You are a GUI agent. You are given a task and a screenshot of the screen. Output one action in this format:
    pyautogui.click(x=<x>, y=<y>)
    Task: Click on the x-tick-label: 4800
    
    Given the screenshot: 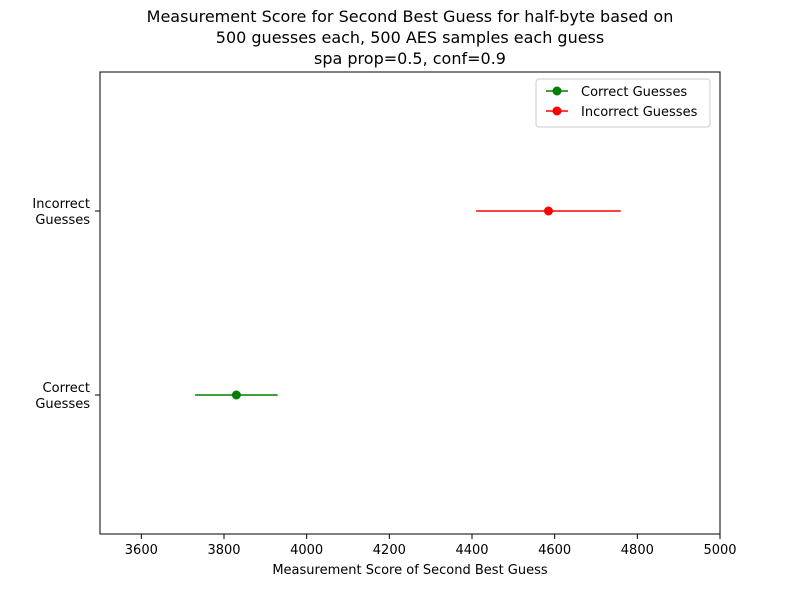 What is the action you would take?
    pyautogui.click(x=637, y=550)
    